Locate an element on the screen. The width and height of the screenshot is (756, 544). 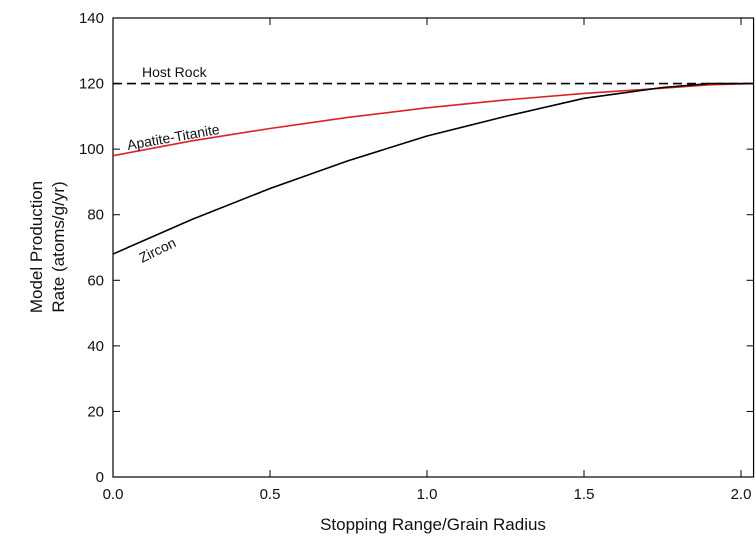
line-series is located at coordinates (433, 119).